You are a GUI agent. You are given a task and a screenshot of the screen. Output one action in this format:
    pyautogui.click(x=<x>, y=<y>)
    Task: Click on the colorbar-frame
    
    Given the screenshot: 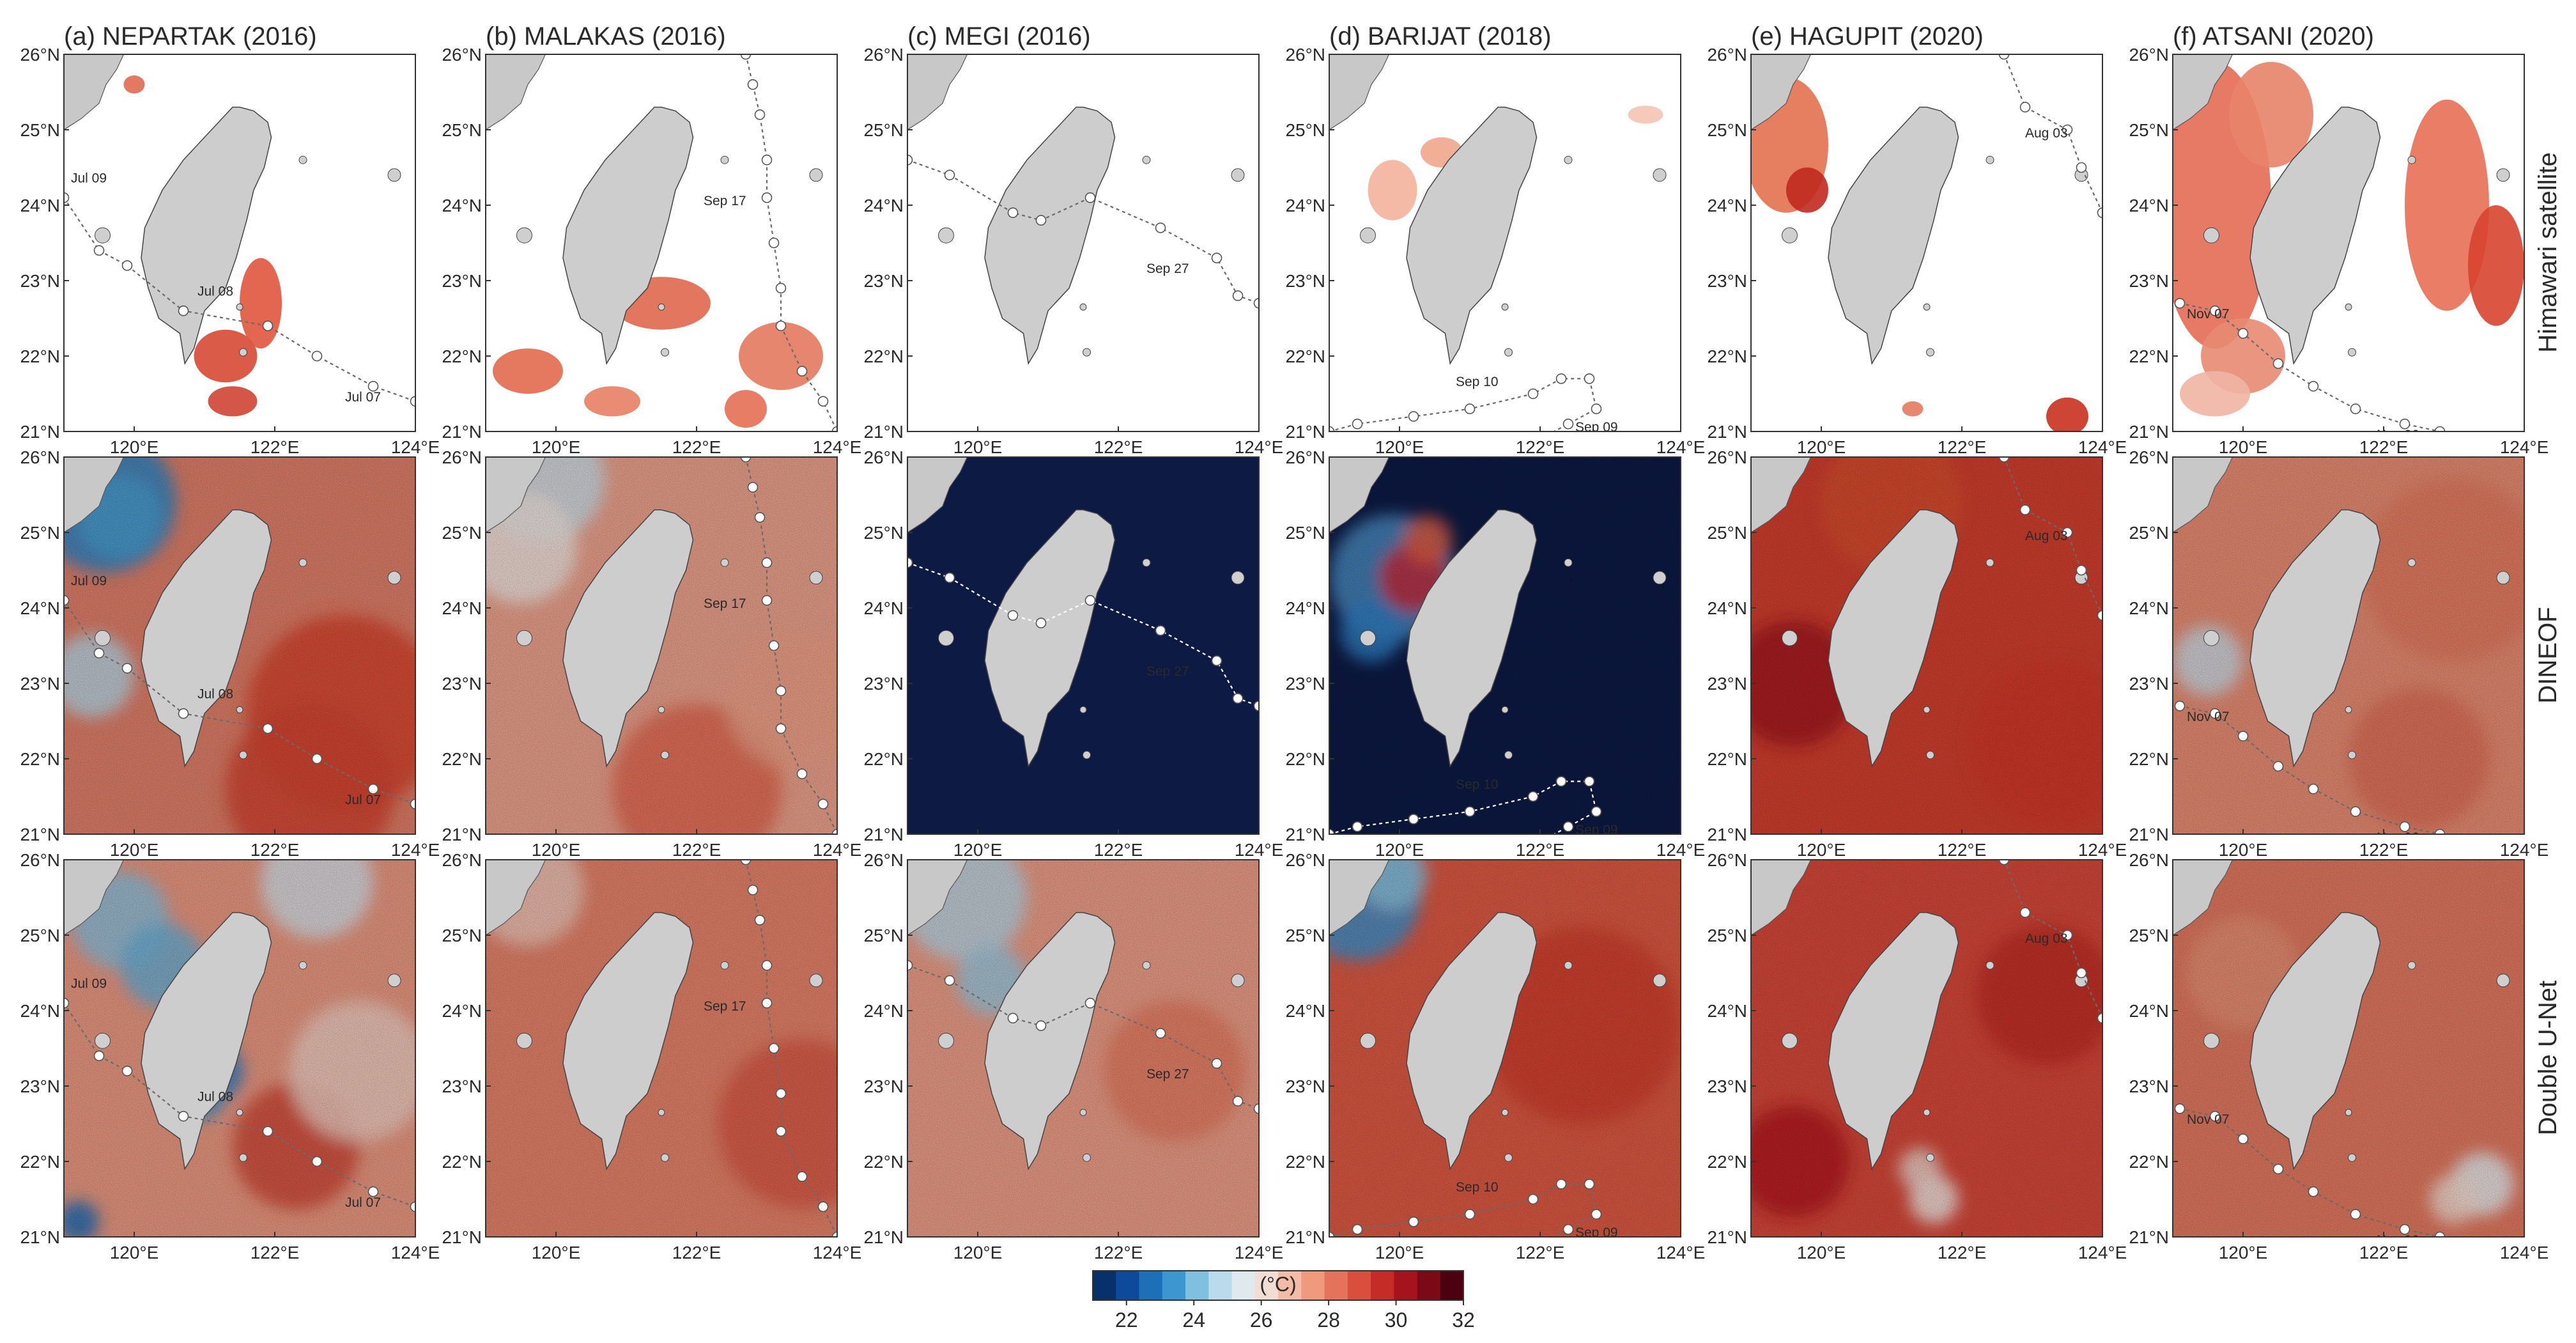 What is the action you would take?
    pyautogui.click(x=1278, y=1286)
    